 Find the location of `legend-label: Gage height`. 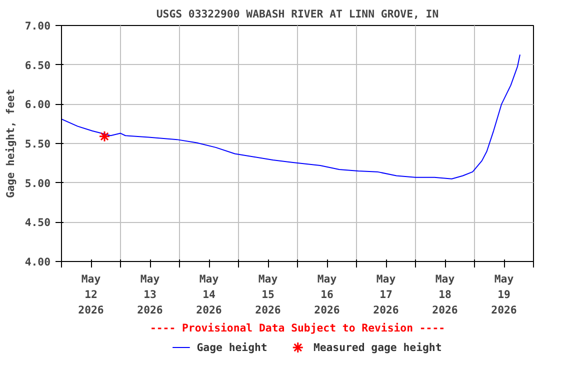

legend-label: Gage height is located at coordinates (232, 347).